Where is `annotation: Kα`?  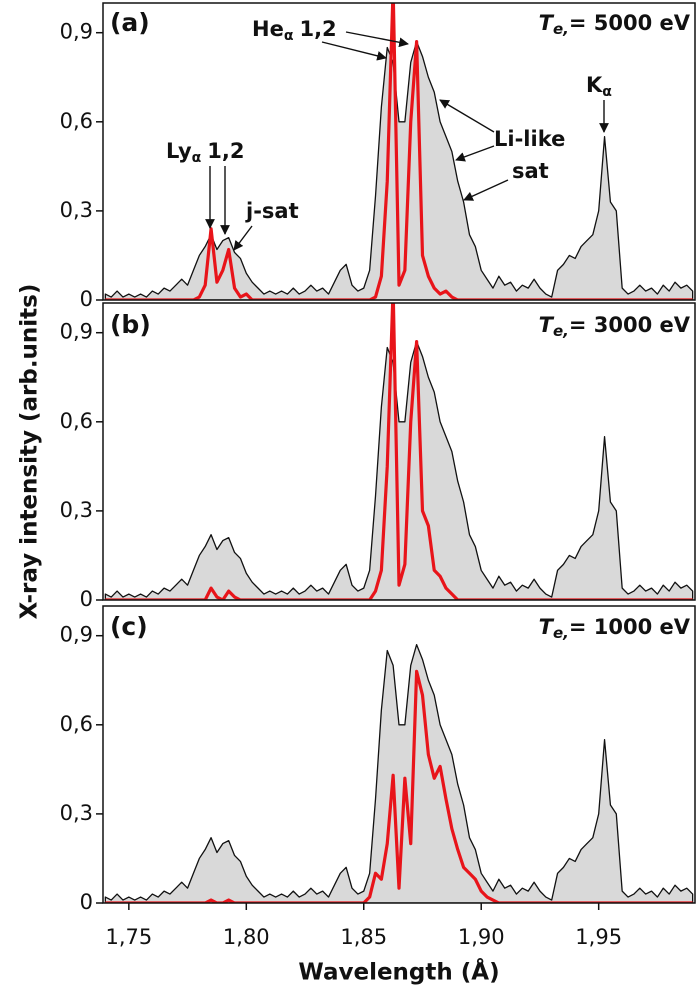 annotation: Kα is located at coordinates (599, 86).